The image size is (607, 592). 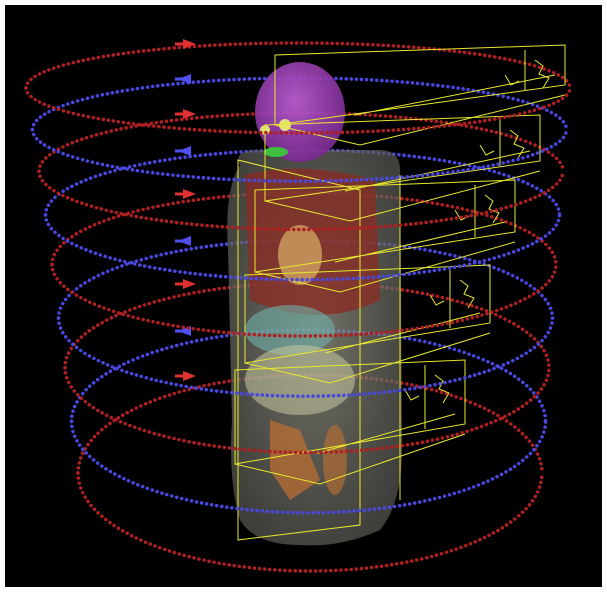 What do you see at coordinates (285, 125) in the screenshot?
I see `eye` at bounding box center [285, 125].